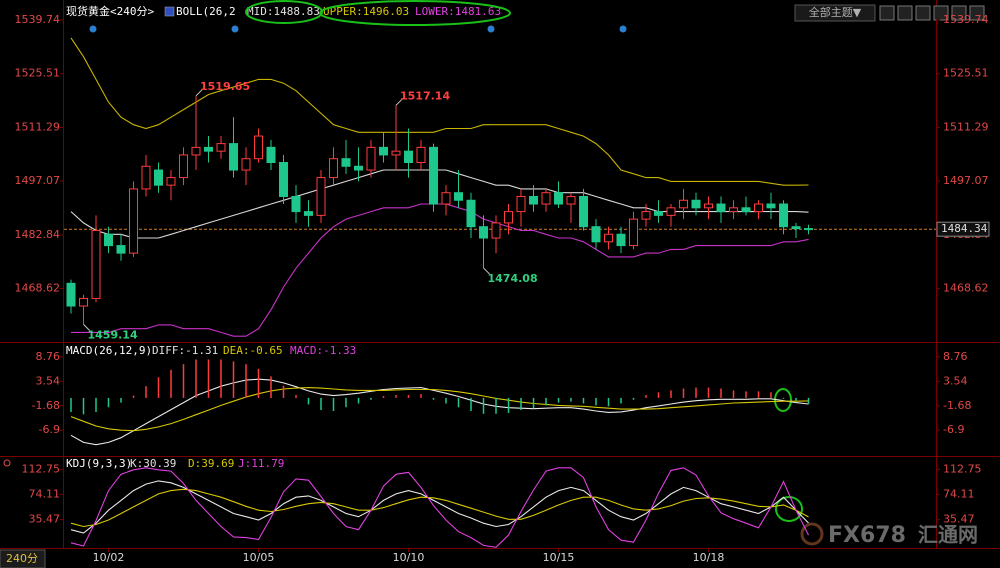 The width and height of the screenshot is (1000, 568). I want to click on panel-title: MACD(26,12,9), so click(109, 350).